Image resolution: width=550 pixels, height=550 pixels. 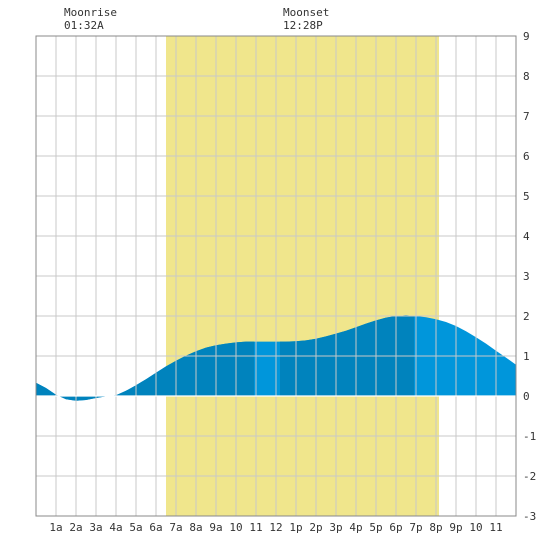 What do you see at coordinates (84, 25) in the screenshot?
I see `moonrise-time: 01:32A` at bounding box center [84, 25].